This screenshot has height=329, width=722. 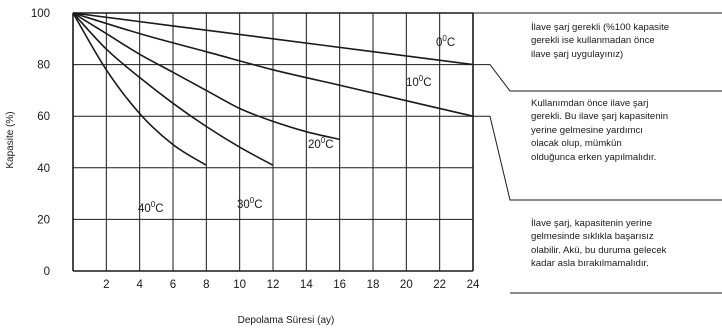 What do you see at coordinates (40, 14) in the screenshot?
I see `y-tick-label: 100` at bounding box center [40, 14].